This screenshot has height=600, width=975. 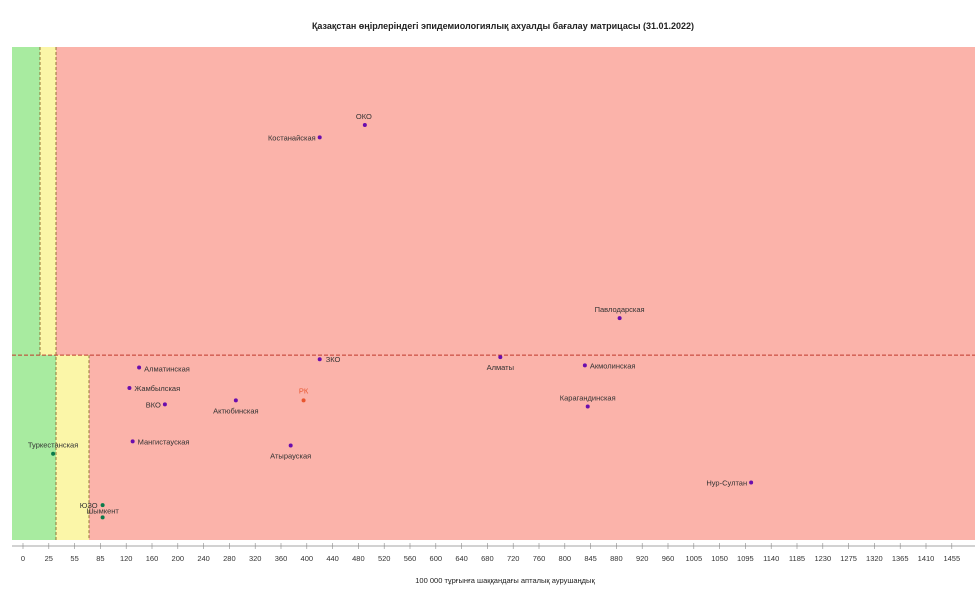 I want to click on x-tick-label: 960, so click(x=668, y=558).